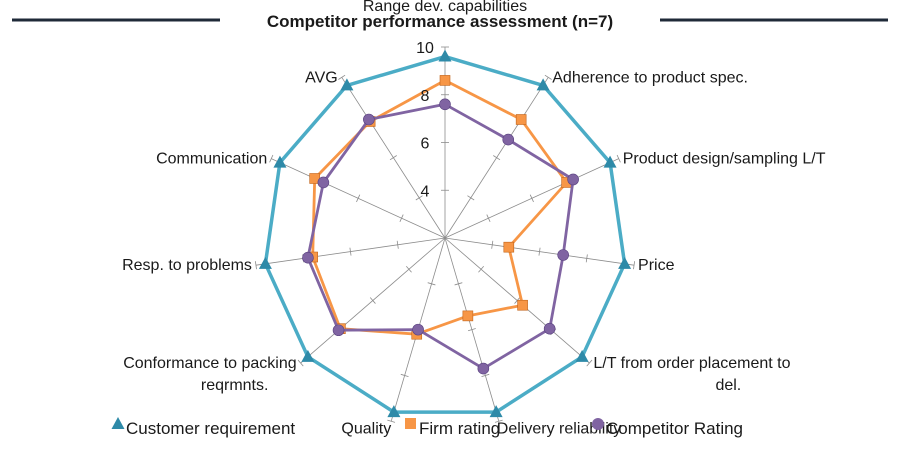 Image resolution: width=900 pixels, height=464 pixels. What do you see at coordinates (691, 374) in the screenshot?
I see `category-label-l-t-from-order-placement-to-del: L/T from order placement to del.` at bounding box center [691, 374].